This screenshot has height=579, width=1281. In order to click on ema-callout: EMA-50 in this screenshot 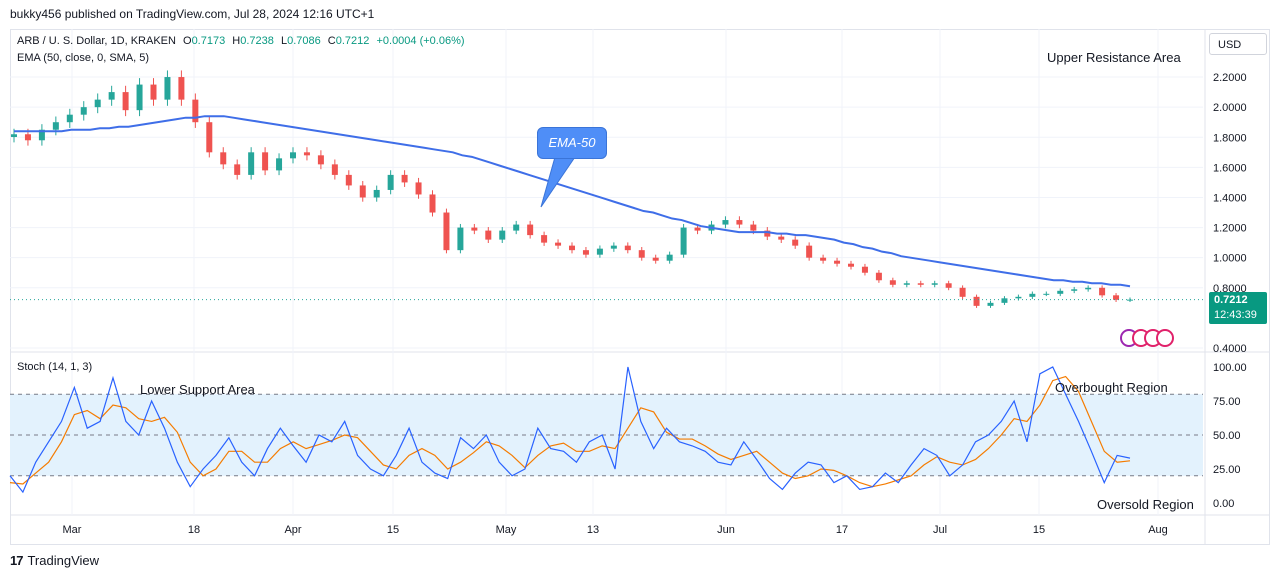, I will do `click(572, 143)`.